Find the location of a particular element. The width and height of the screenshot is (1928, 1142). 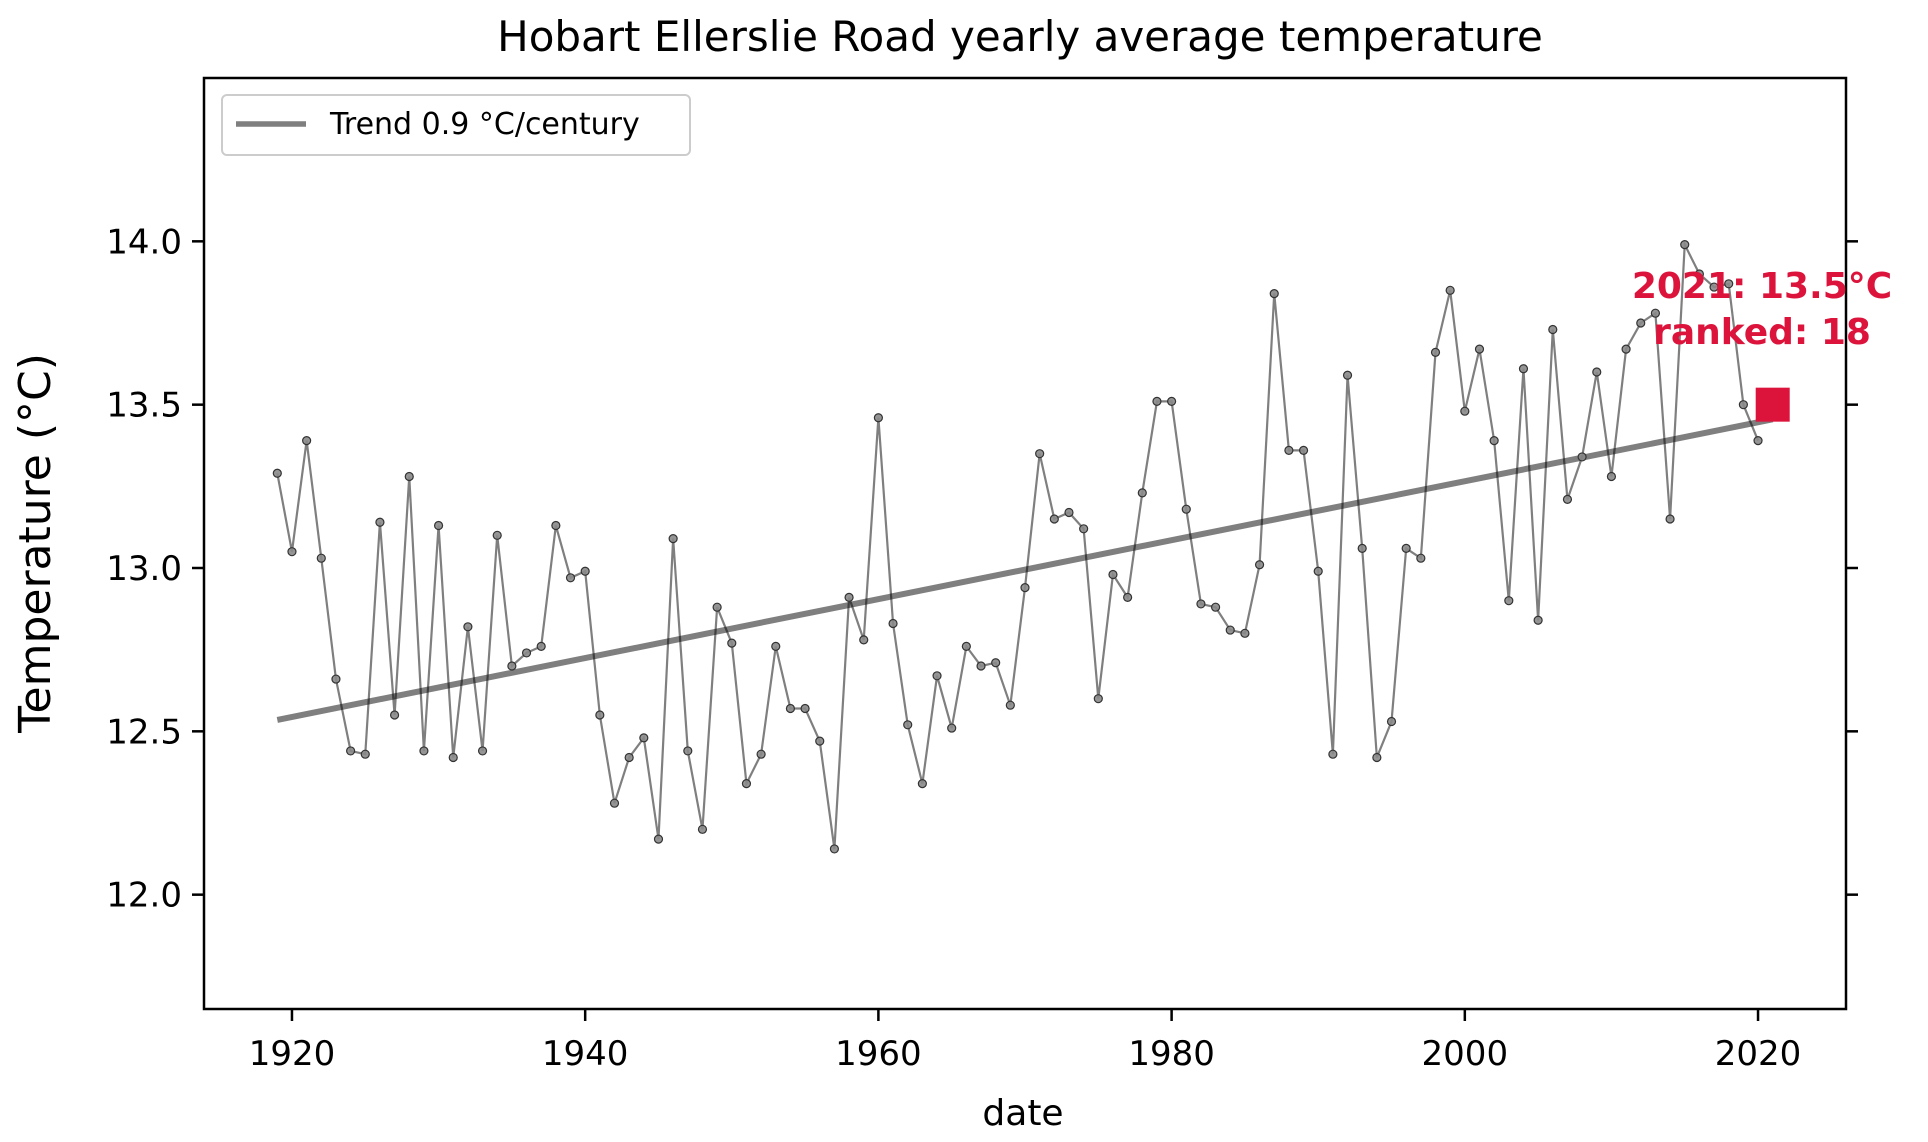

y-tick-label: 14.0 is located at coordinates (144, 242).